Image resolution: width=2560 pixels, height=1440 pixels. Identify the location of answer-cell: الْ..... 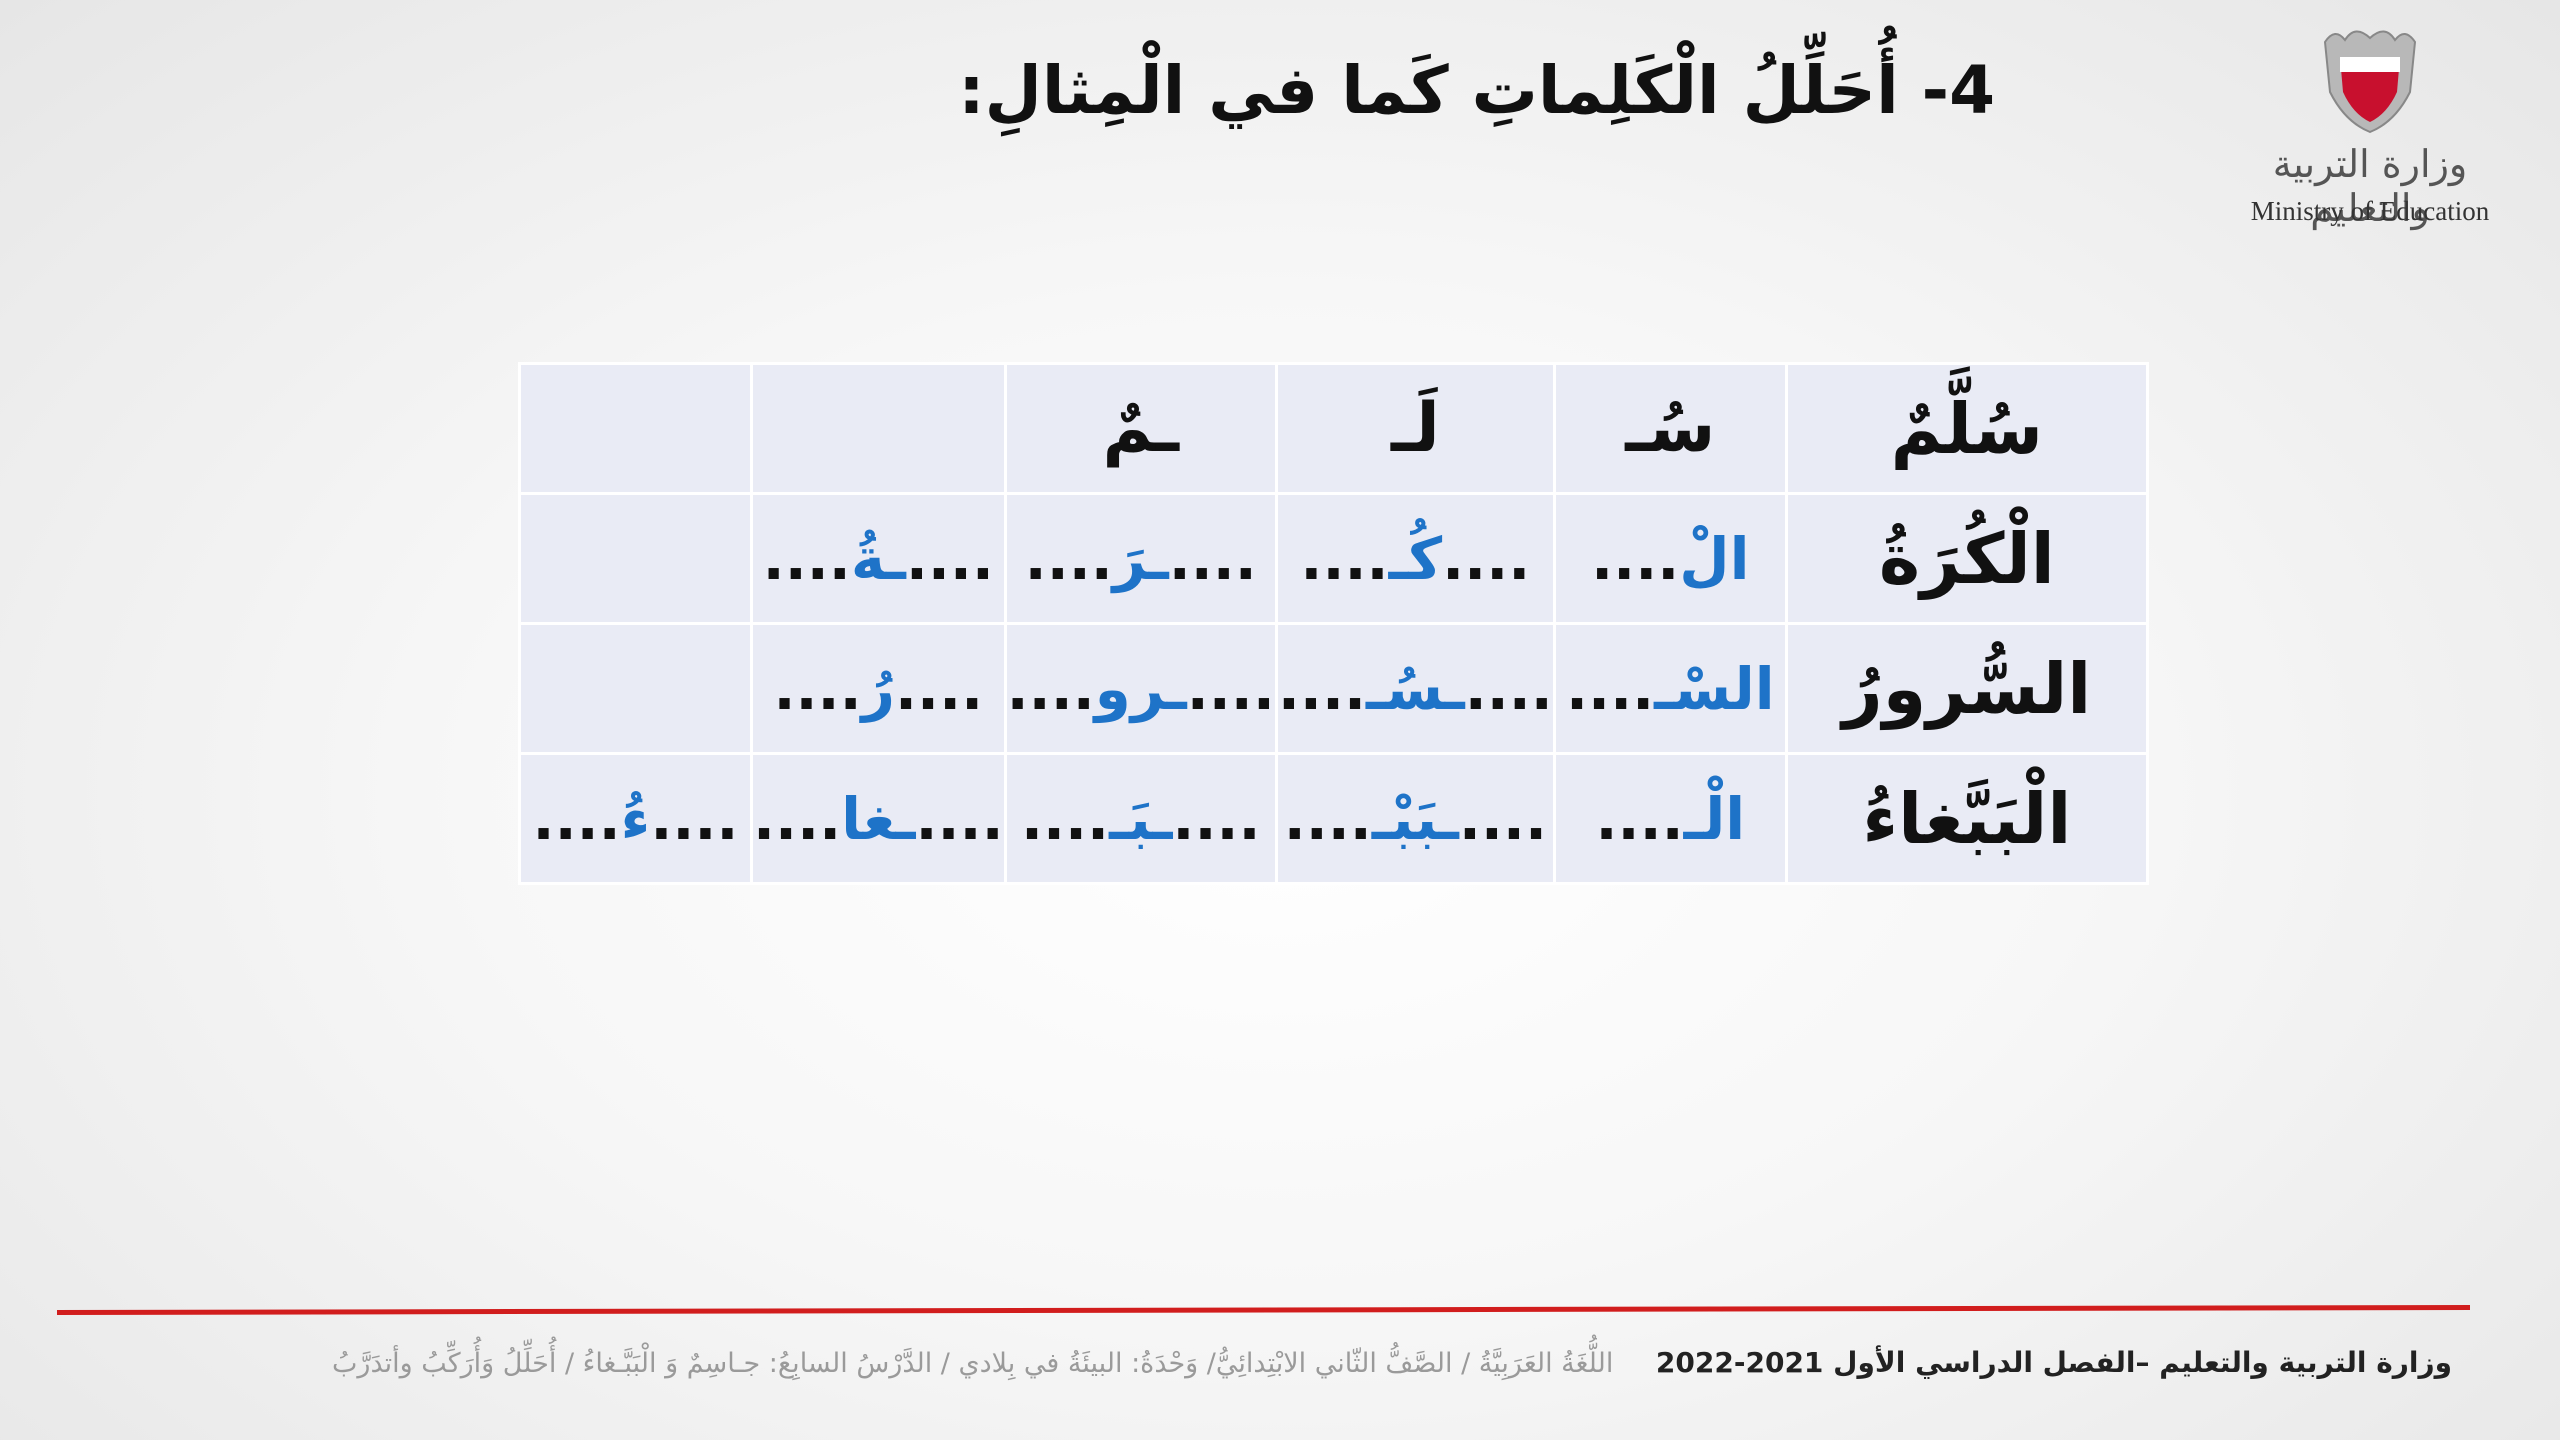
(1670, 558).